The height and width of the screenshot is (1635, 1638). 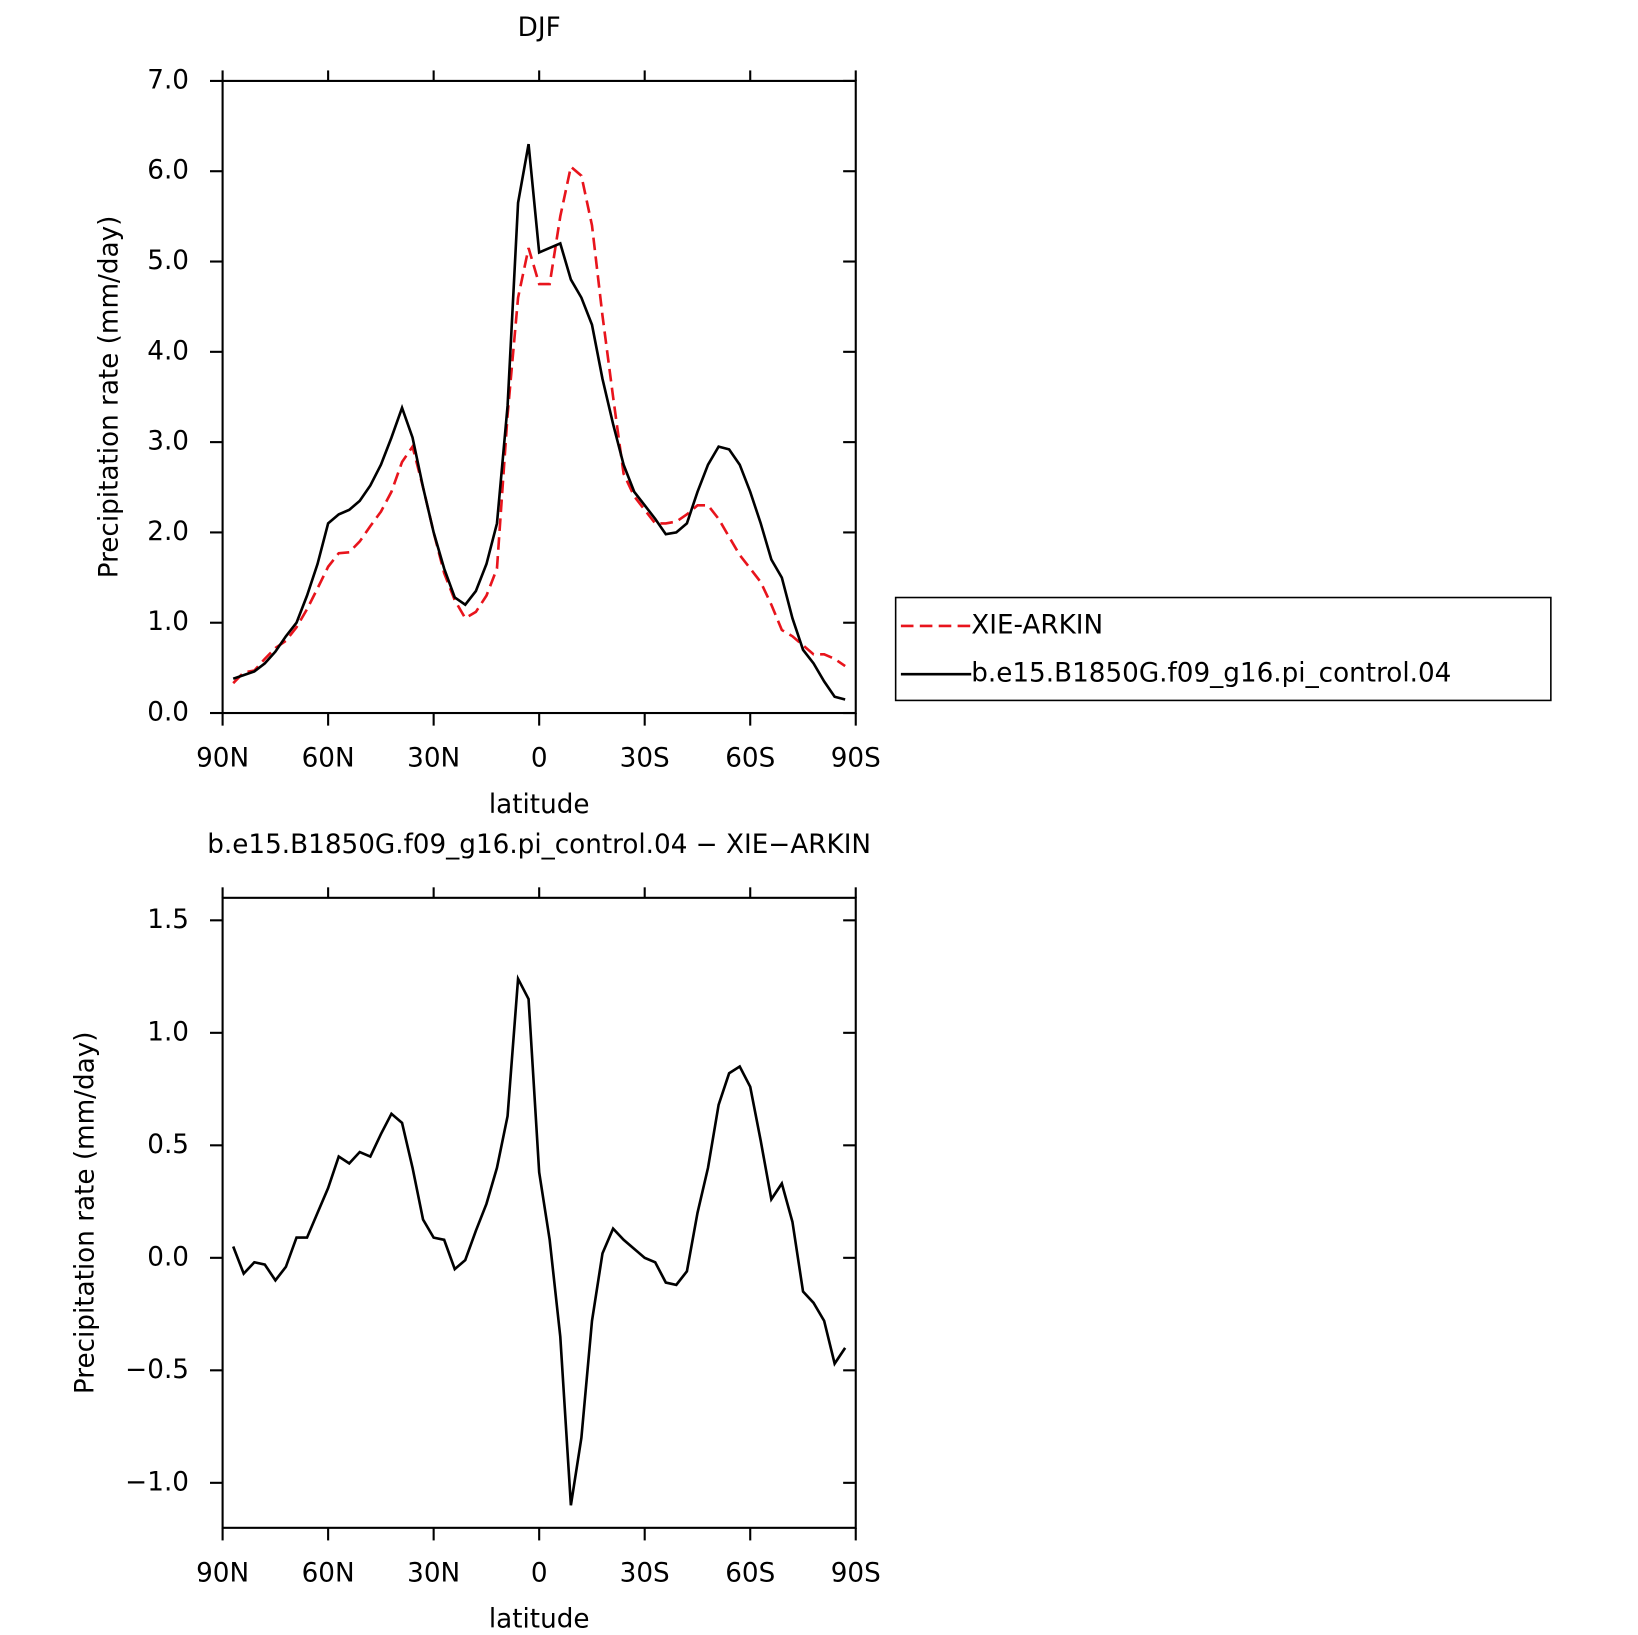 I want to click on y-tick-label: 6.0, so click(x=168, y=171).